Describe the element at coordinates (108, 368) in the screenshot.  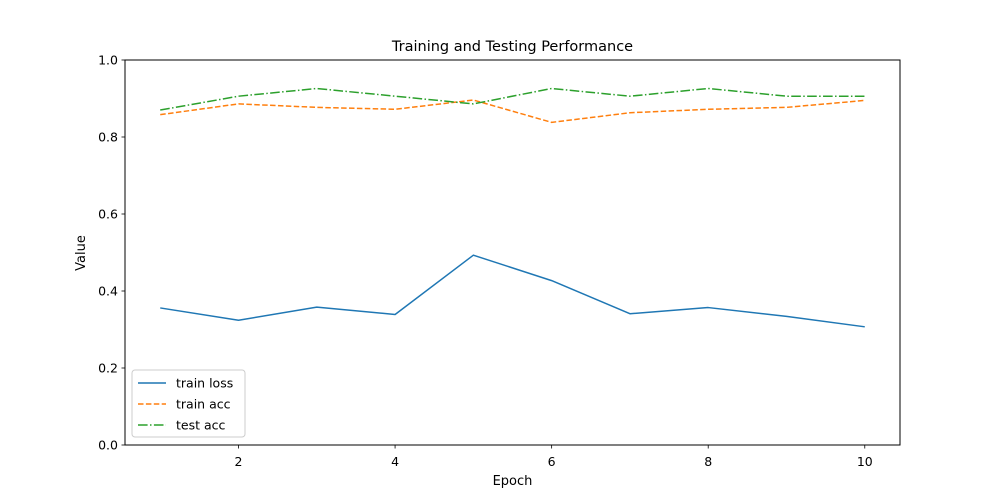
I see `y-tick-label: 0.2` at that location.